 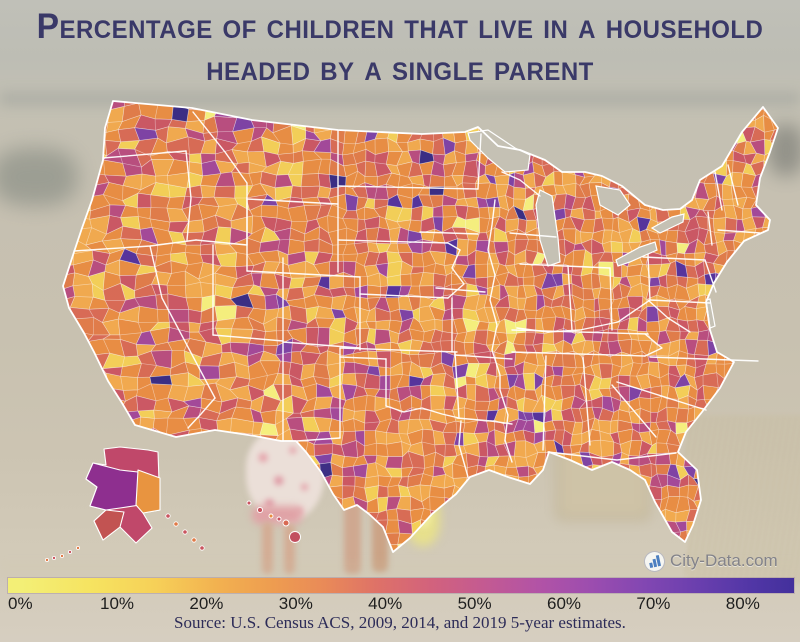 I want to click on citydata-watermark: City-Data.com, so click(x=710, y=561).